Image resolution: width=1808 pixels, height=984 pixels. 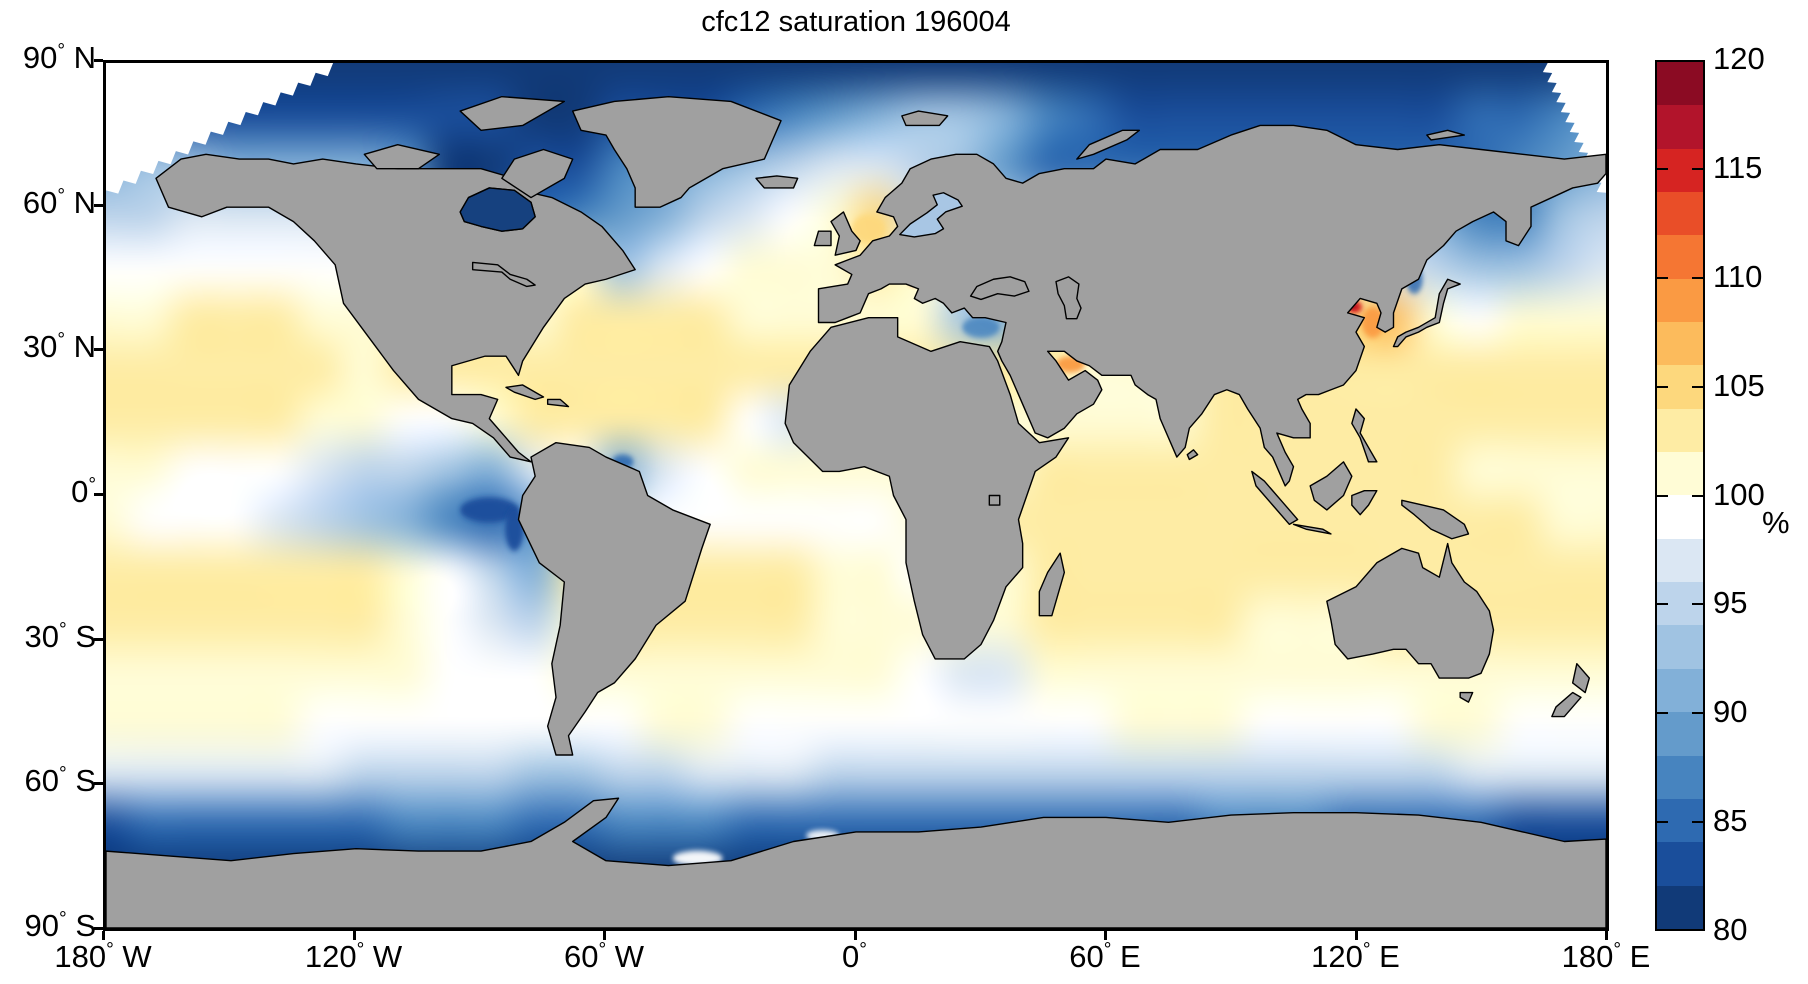 I want to click on great-britain, so click(x=845, y=233).